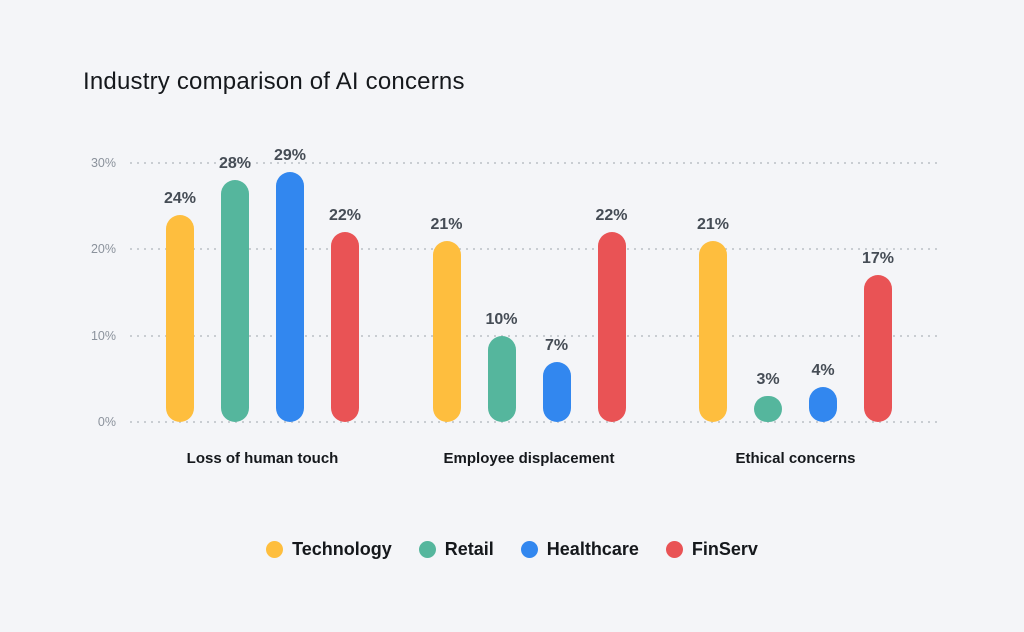 This screenshot has width=1024, height=632. I want to click on value-label-healthcare-ethical-concerns: 4%, so click(823, 371).